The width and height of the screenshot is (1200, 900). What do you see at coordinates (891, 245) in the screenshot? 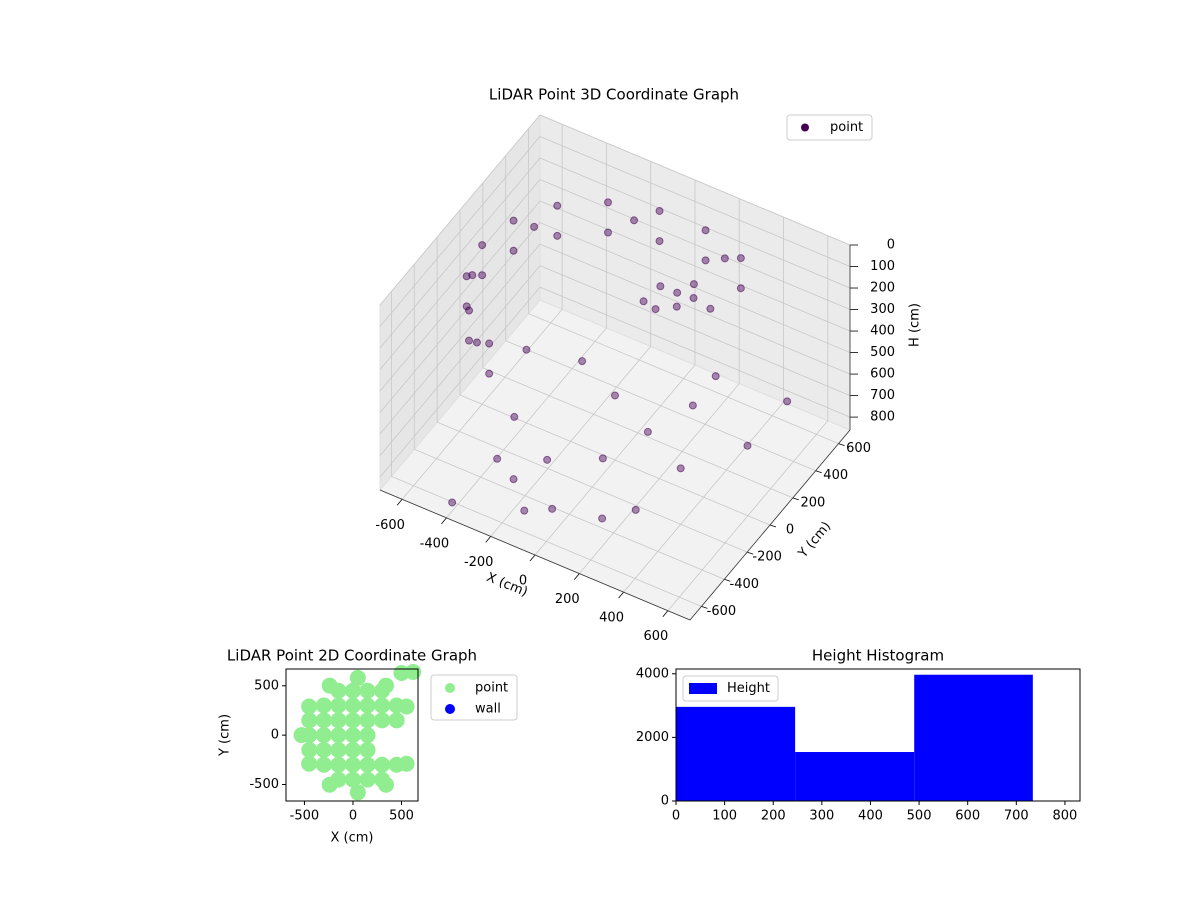
I see `z-tick-label: 0` at bounding box center [891, 245].